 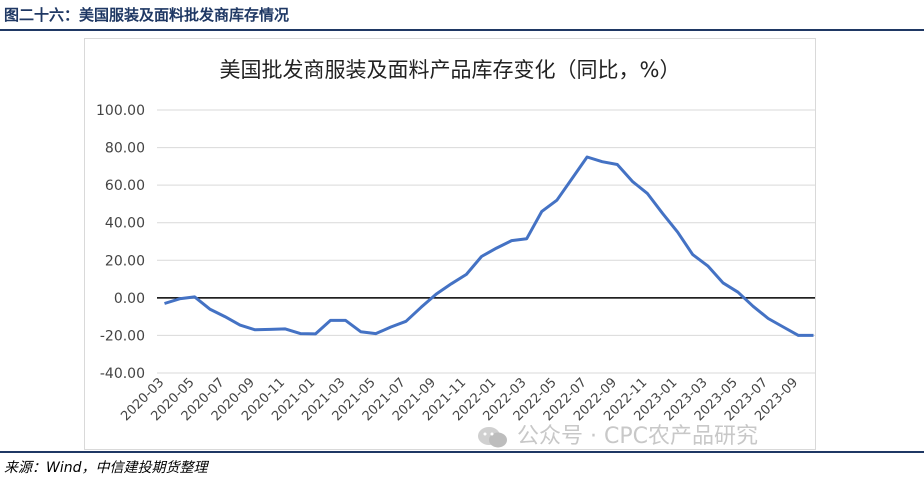 I want to click on wechat-icon, so click(x=493, y=437).